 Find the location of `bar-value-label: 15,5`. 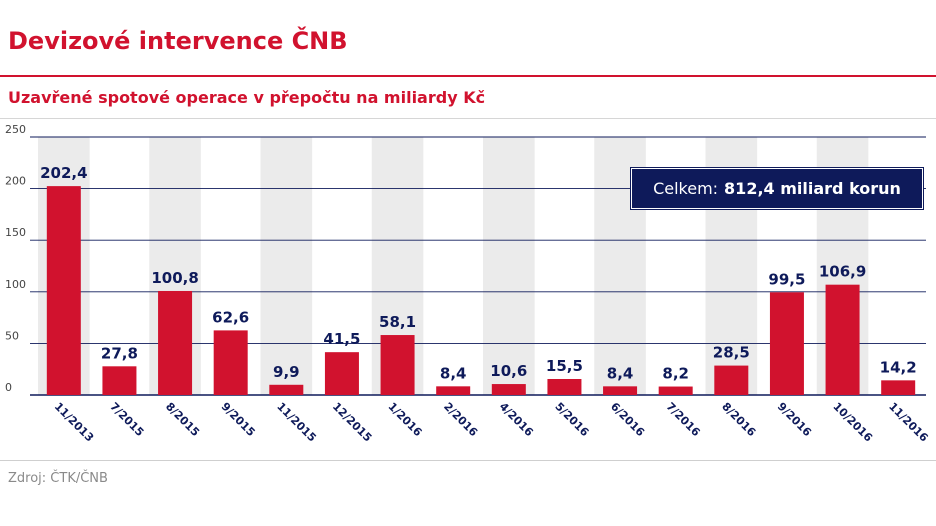

bar-value-label: 15,5 is located at coordinates (564, 366).